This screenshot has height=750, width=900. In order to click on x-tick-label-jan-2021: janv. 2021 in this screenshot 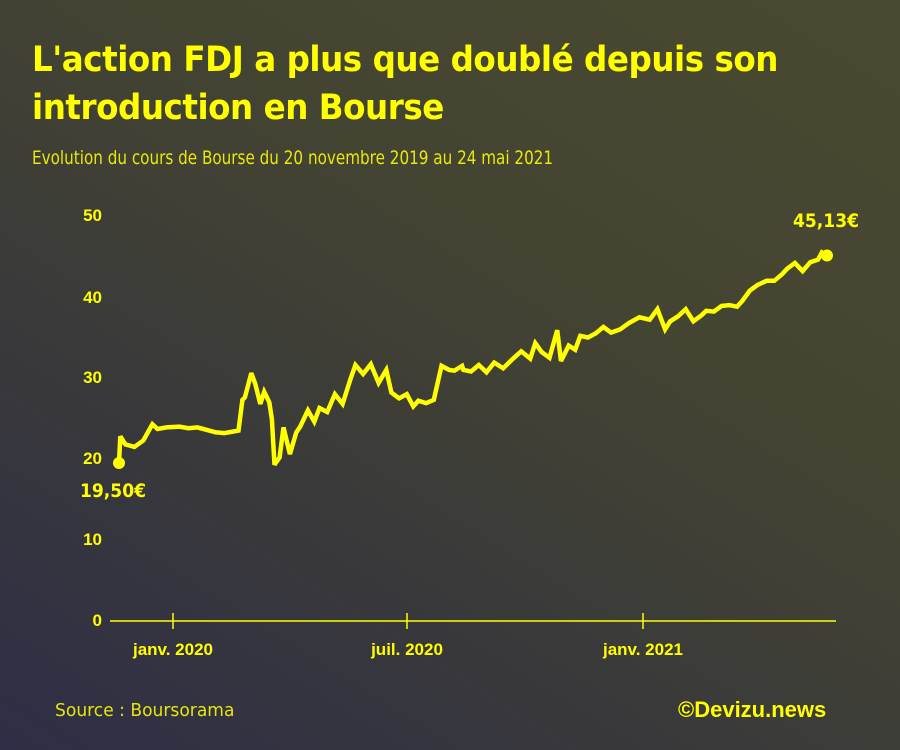, I will do `click(643, 649)`.